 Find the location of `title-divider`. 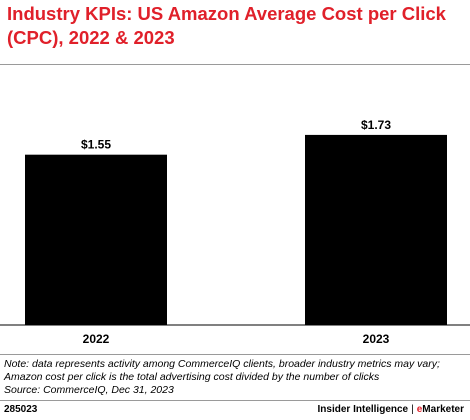

title-divider is located at coordinates (235, 64).